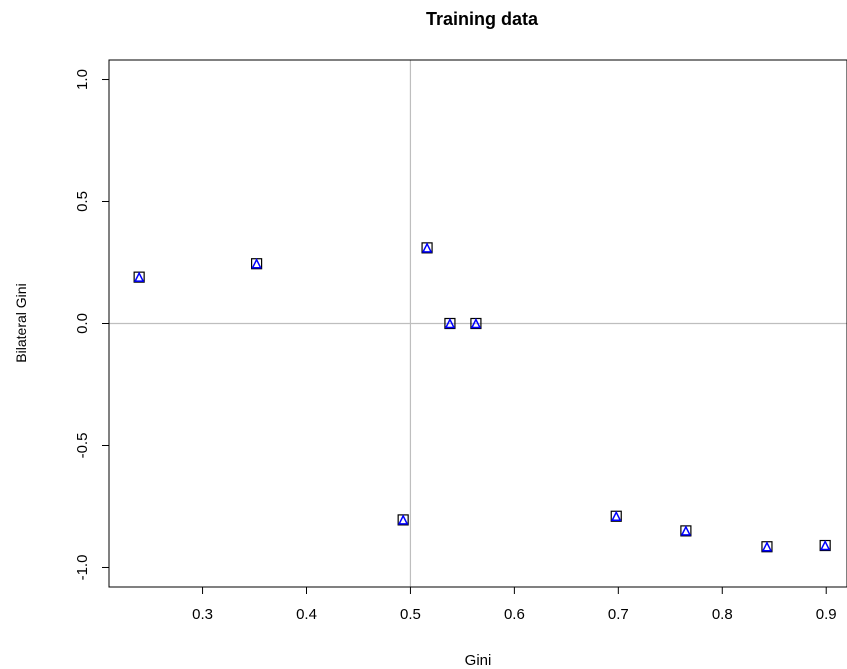 Image resolution: width=847 pixels, height=669 pixels. Describe the element at coordinates (82, 79) in the screenshot. I see `y-tick-label: 1.0` at that location.